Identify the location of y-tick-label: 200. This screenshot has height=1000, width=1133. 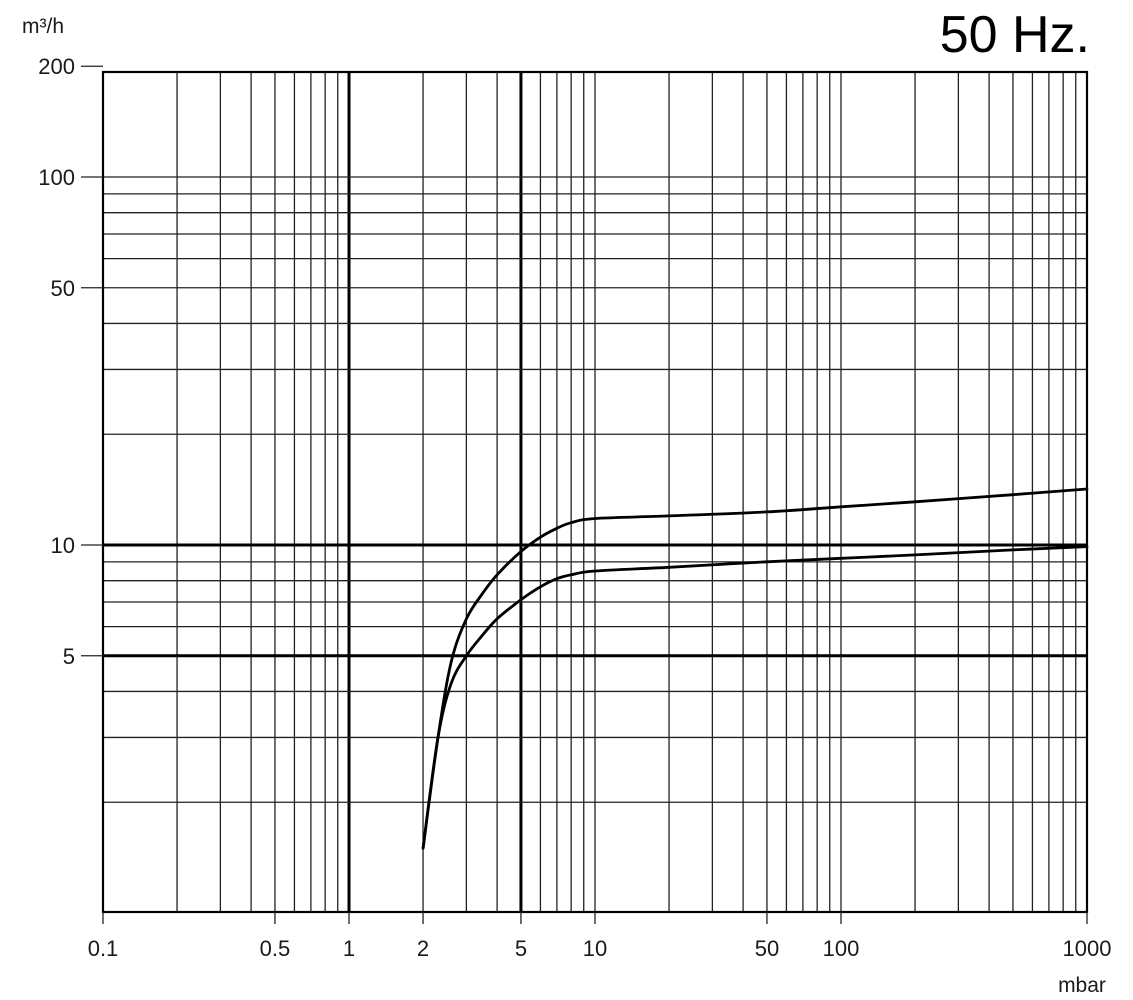
(56, 66).